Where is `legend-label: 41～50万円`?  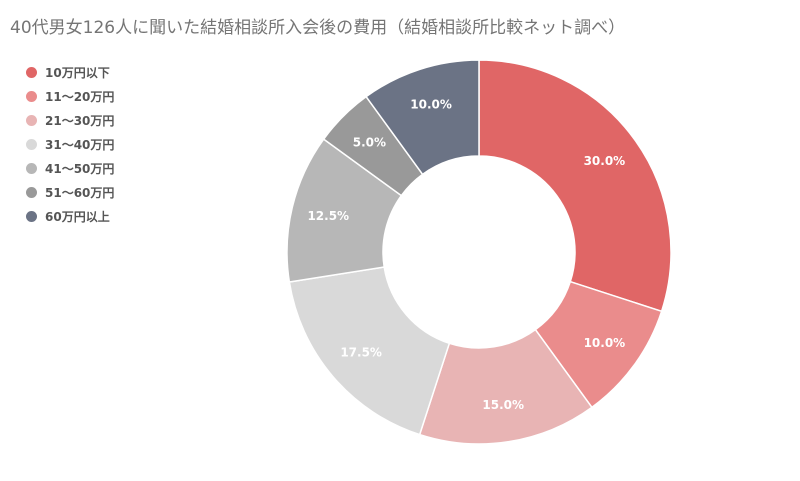 legend-label: 41～50万円 is located at coordinates (80, 168).